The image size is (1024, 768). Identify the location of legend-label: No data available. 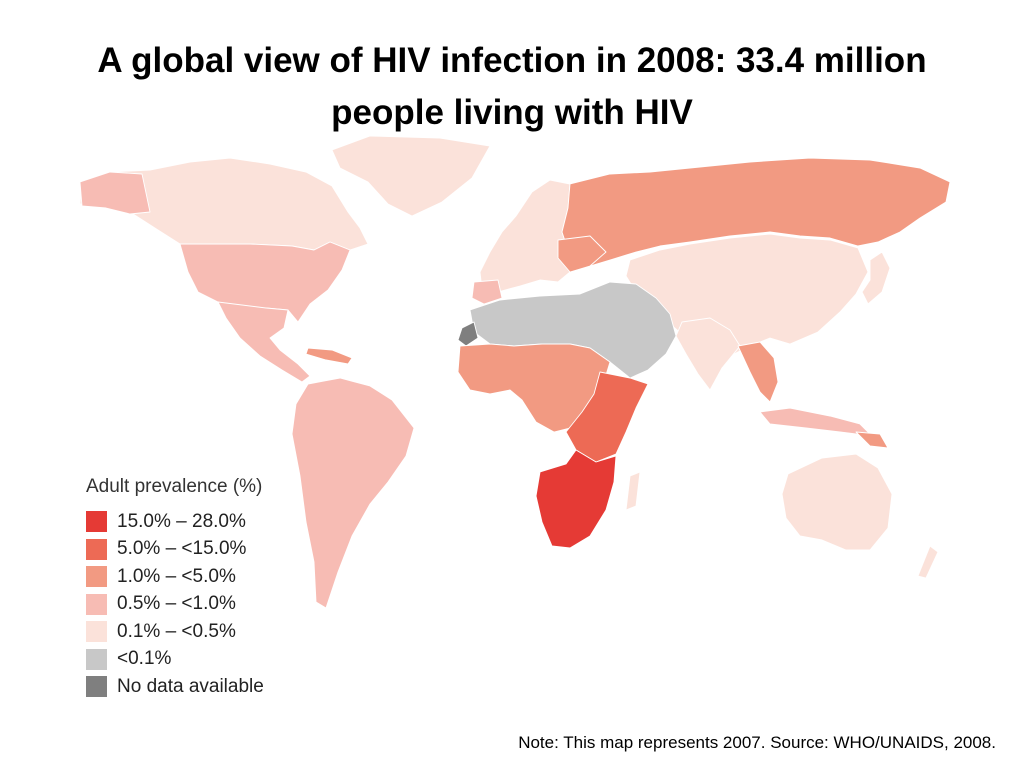
(190, 686).